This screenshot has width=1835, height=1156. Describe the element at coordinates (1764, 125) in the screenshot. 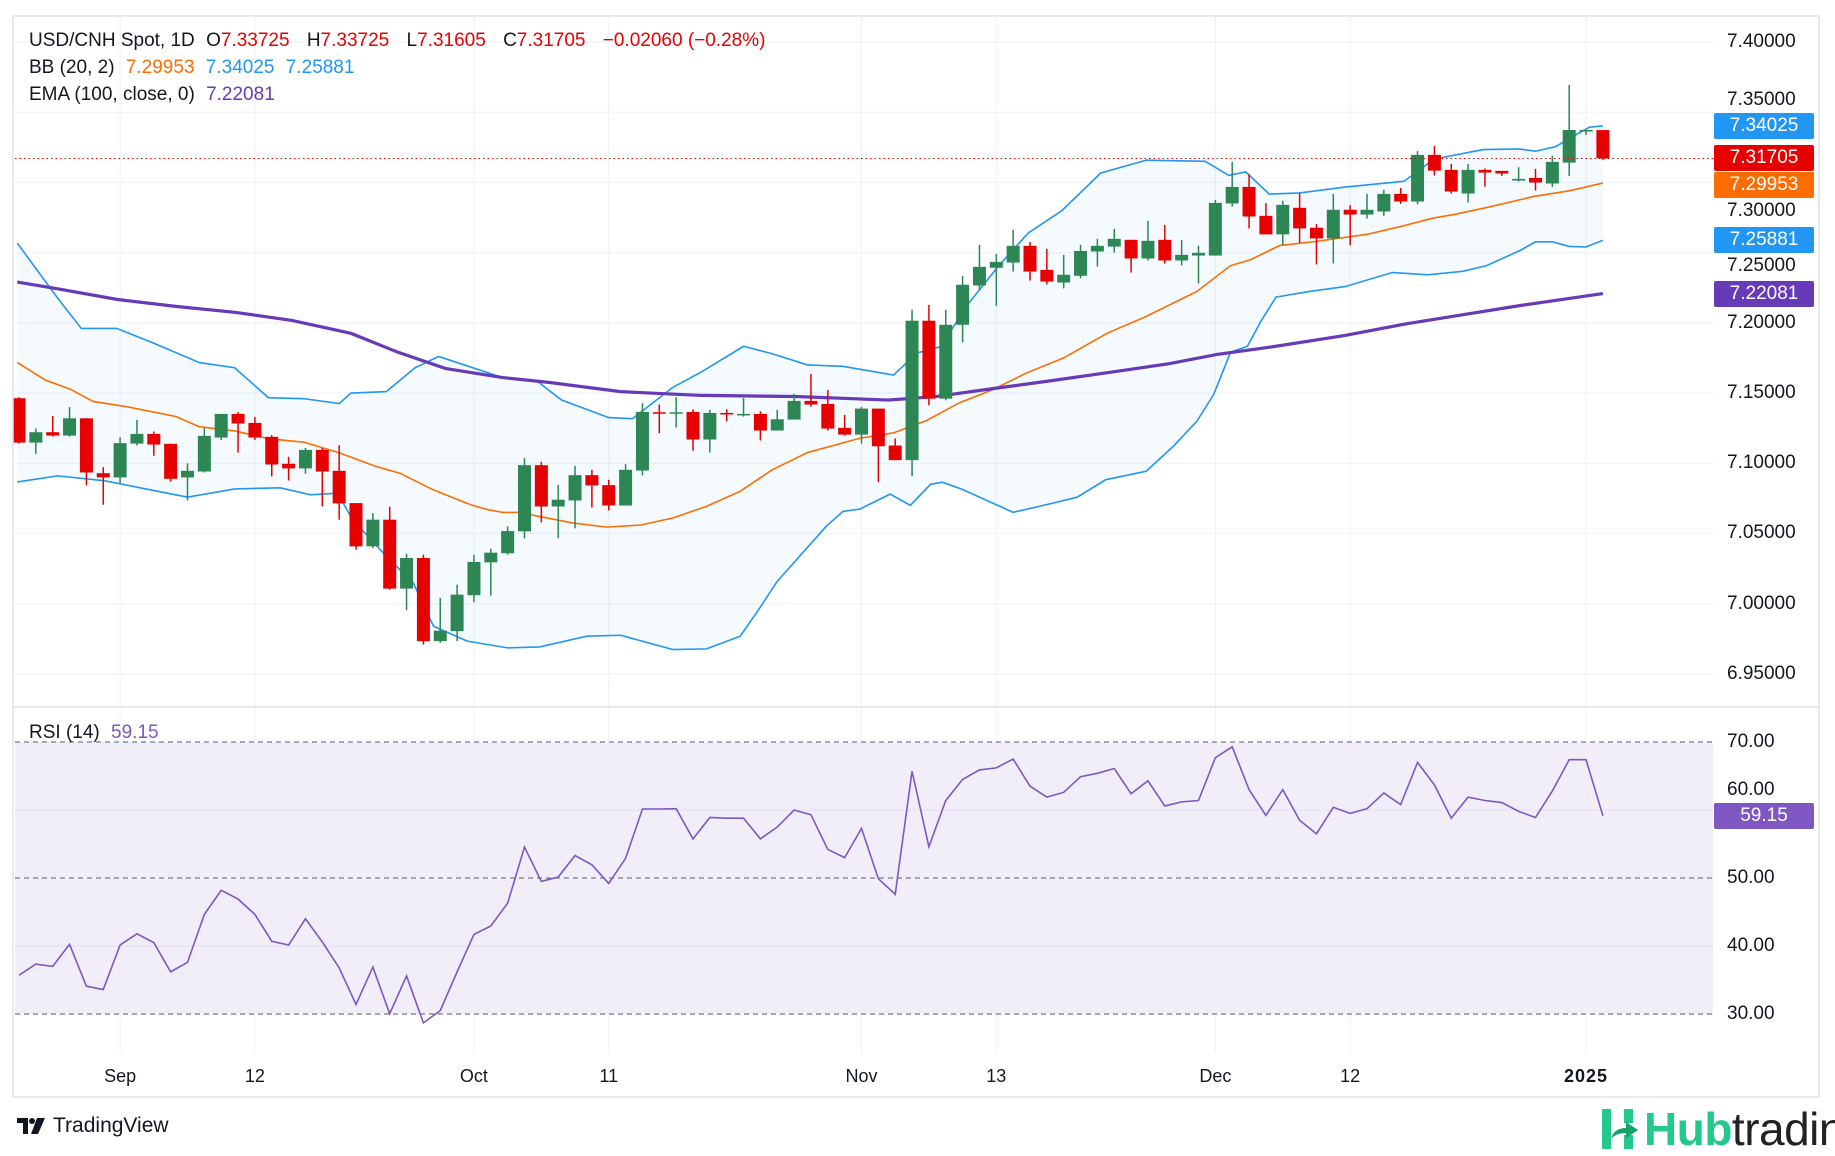

I see `price-badge: 7.34025` at that location.